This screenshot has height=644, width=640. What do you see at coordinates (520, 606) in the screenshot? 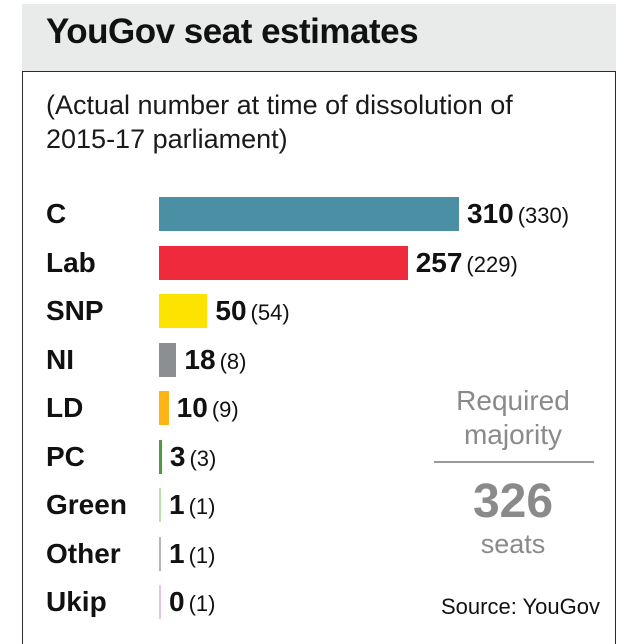
I see `source-note: Source: YouGov` at bounding box center [520, 606].